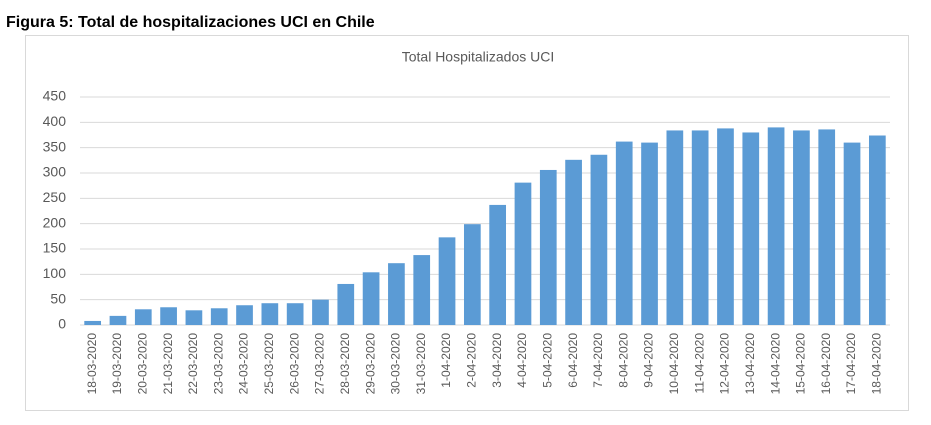 This screenshot has width=931, height=425. What do you see at coordinates (193, 364) in the screenshot?
I see `x-tick-label: 22-03-2020` at bounding box center [193, 364].